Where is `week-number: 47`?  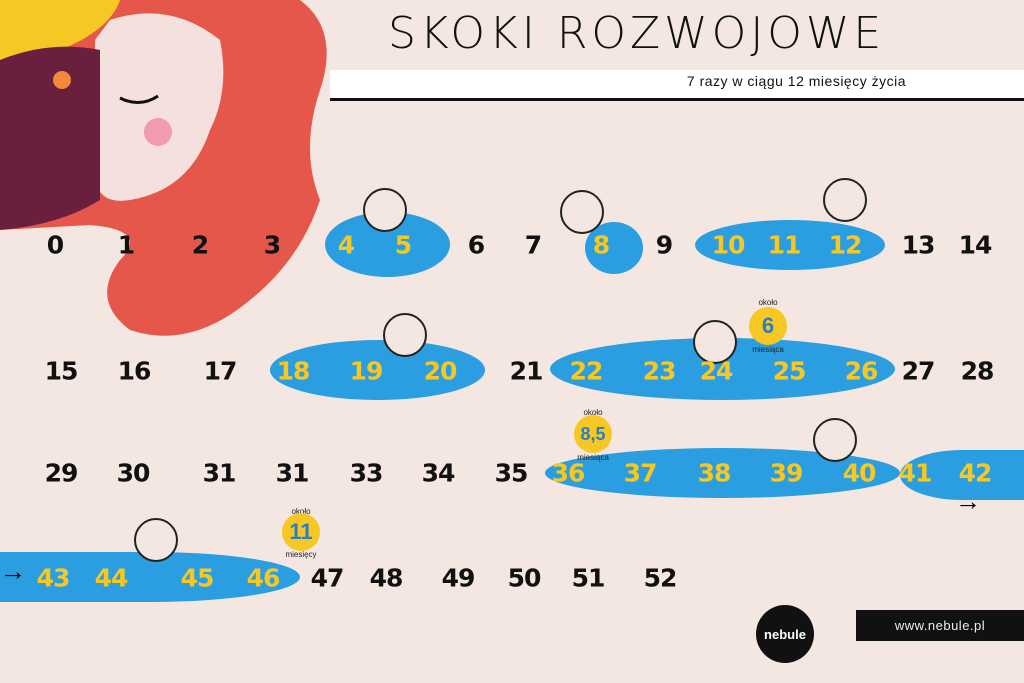
week-number: 47 is located at coordinates (327, 578).